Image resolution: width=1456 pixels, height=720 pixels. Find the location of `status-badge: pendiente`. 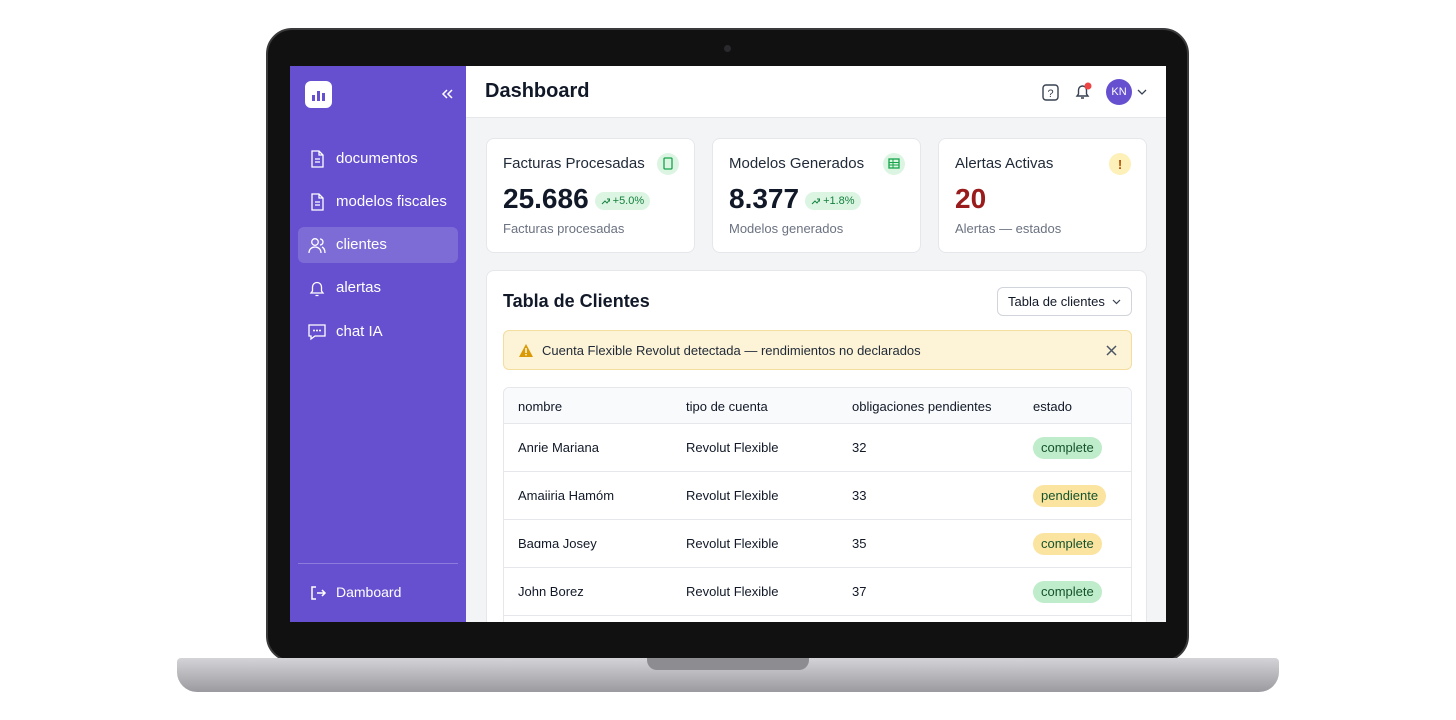

status-badge: pendiente is located at coordinates (1070, 496).